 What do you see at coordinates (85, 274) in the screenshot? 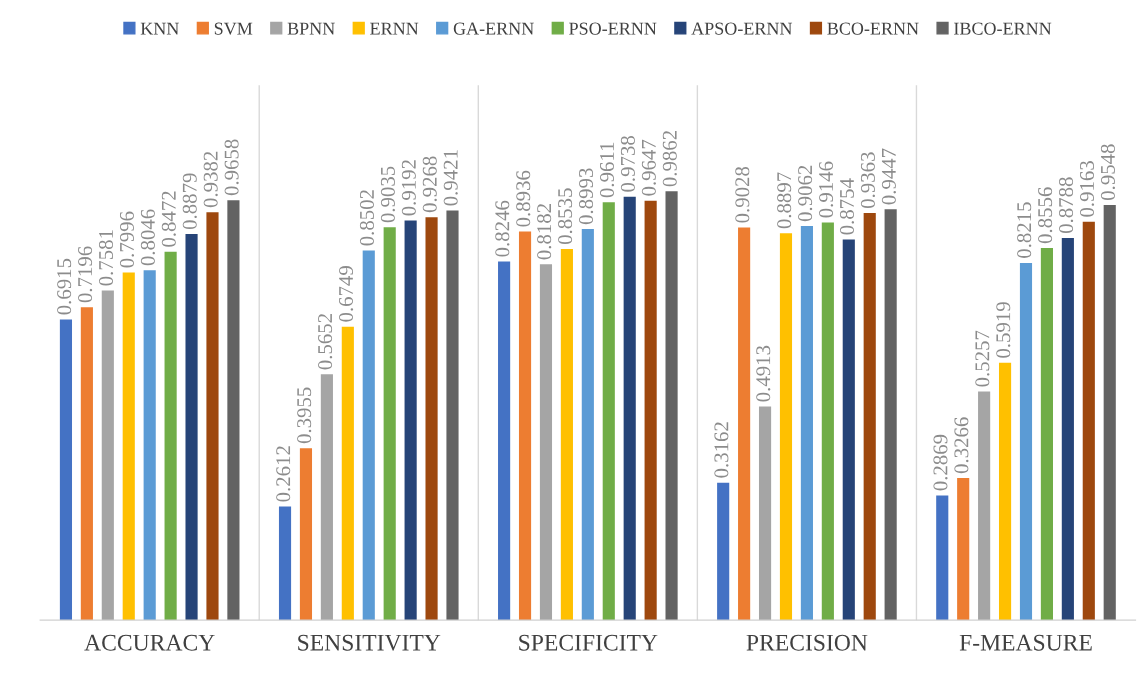
I see `data-label: 0.7196` at bounding box center [85, 274].